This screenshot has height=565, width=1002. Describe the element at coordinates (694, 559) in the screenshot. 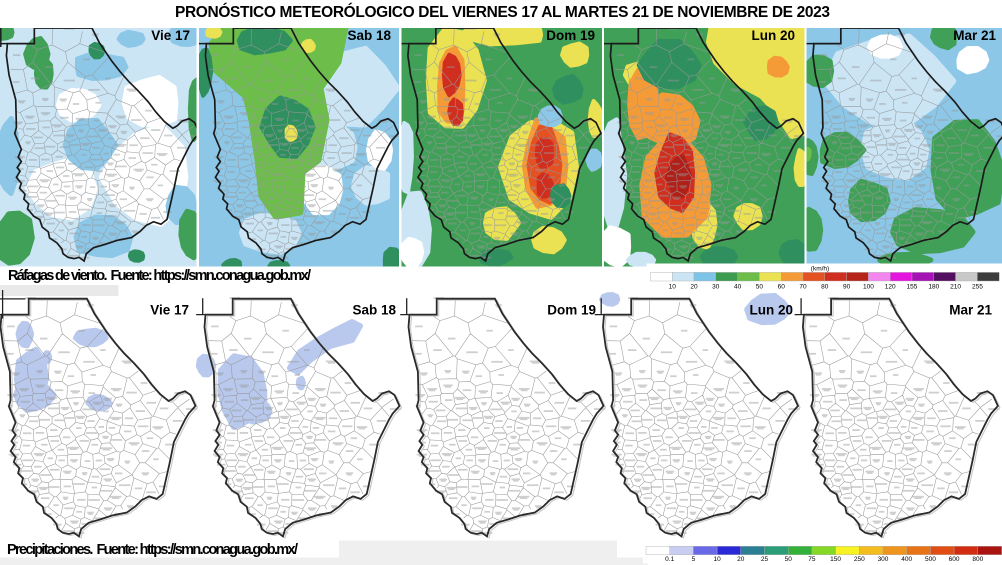

I see `svg-text: 5` at that location.